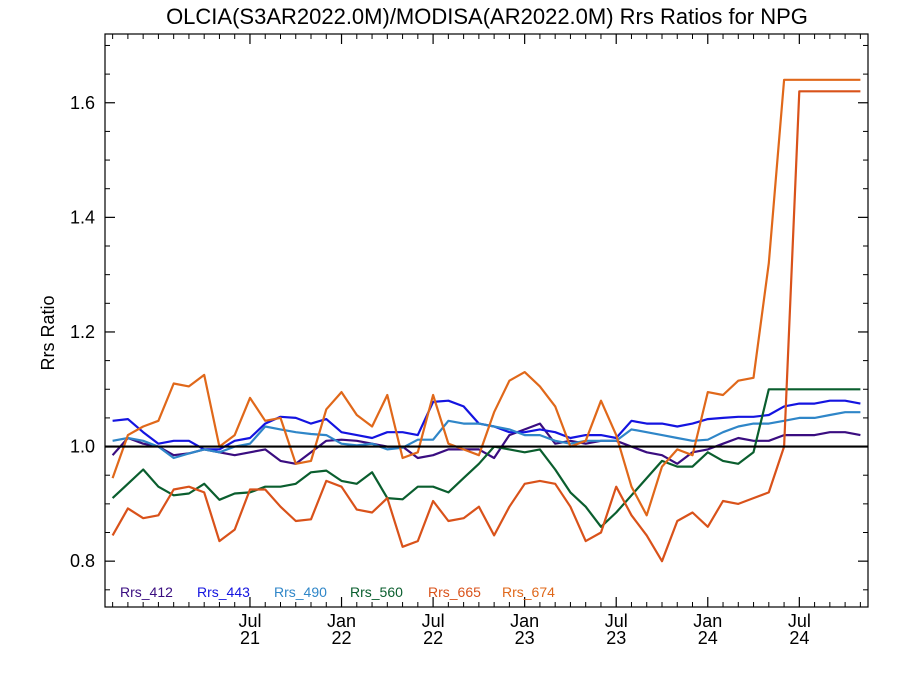 This screenshot has height=675, width=900. Describe the element at coordinates (300, 592) in the screenshot. I see `legend-entry-rrs_490: Rrs_490` at that location.